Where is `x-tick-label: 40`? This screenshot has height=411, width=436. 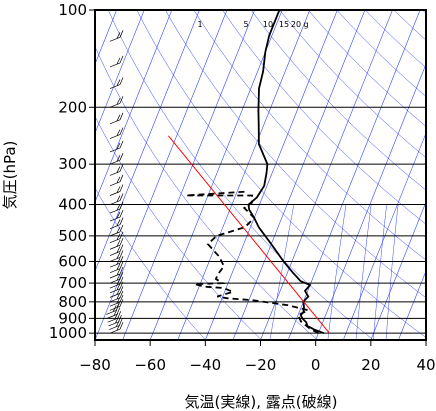
x-tick-label: 40 is located at coordinates (425, 365).